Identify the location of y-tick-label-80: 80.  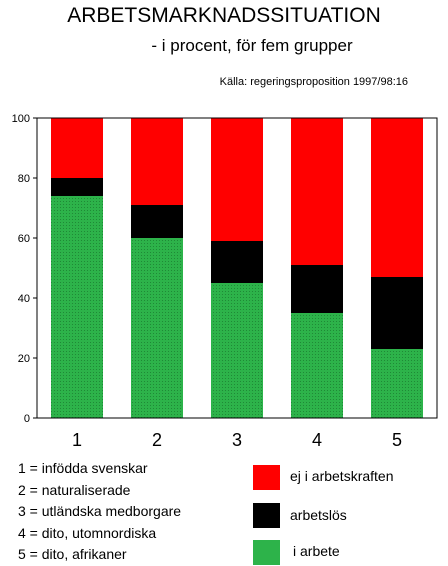
(24, 179).